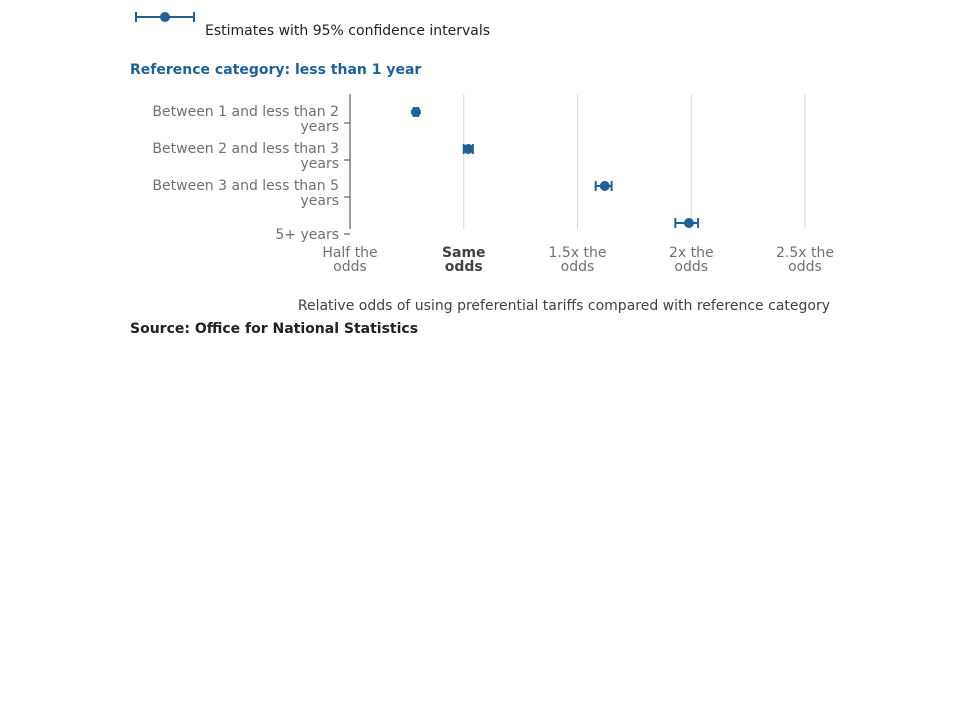 The height and width of the screenshot is (720, 960). Describe the element at coordinates (245, 156) in the screenshot. I see `category-label: Between 2 and less than 3 years` at that location.